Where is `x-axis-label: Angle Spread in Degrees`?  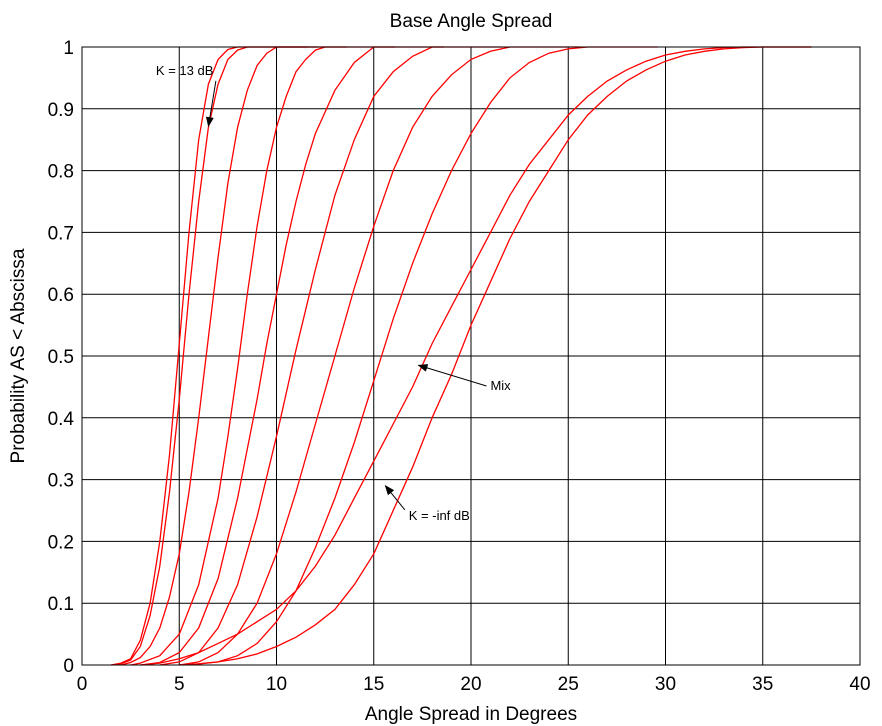
x-axis-label: Angle Spread in Degrees is located at coordinates (471, 714).